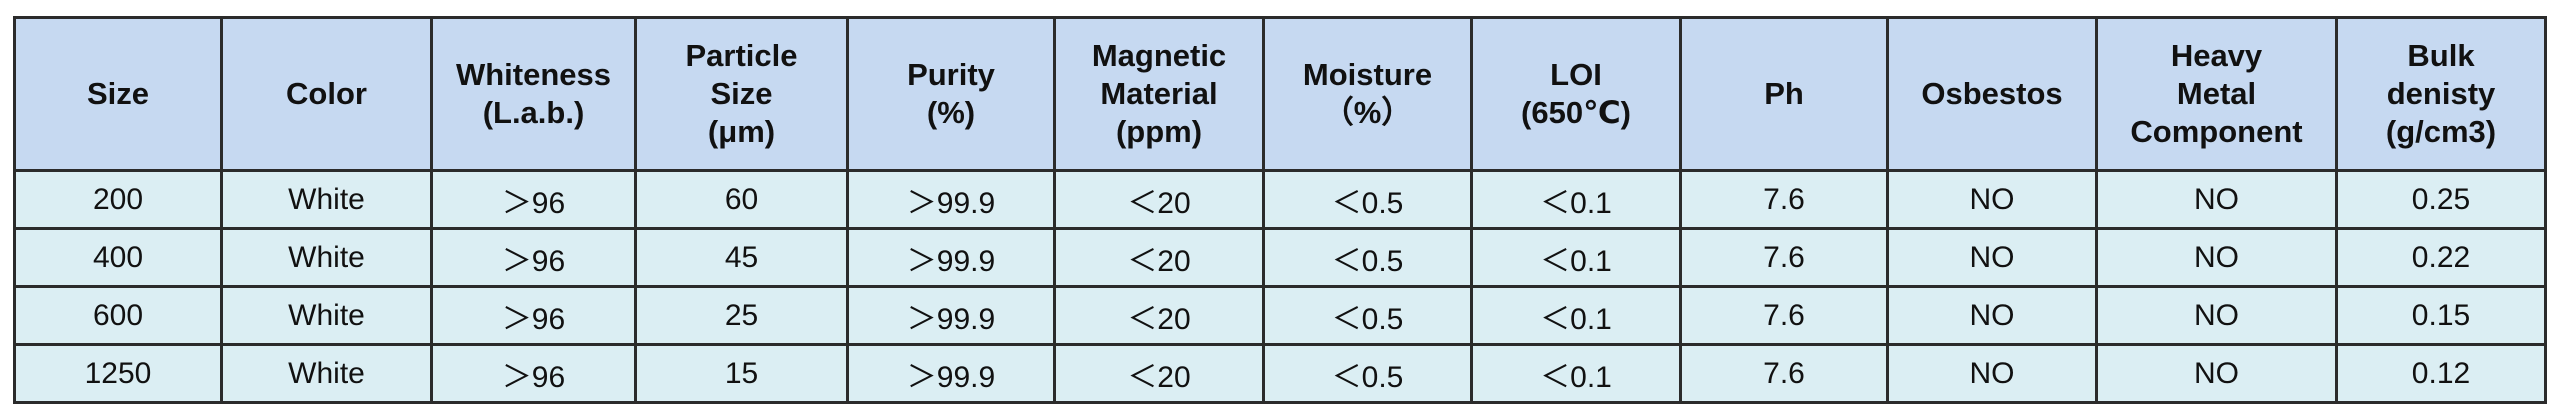 Image resolution: width=2560 pixels, height=412 pixels. I want to click on header-text: Moisture, so click(1367, 74).